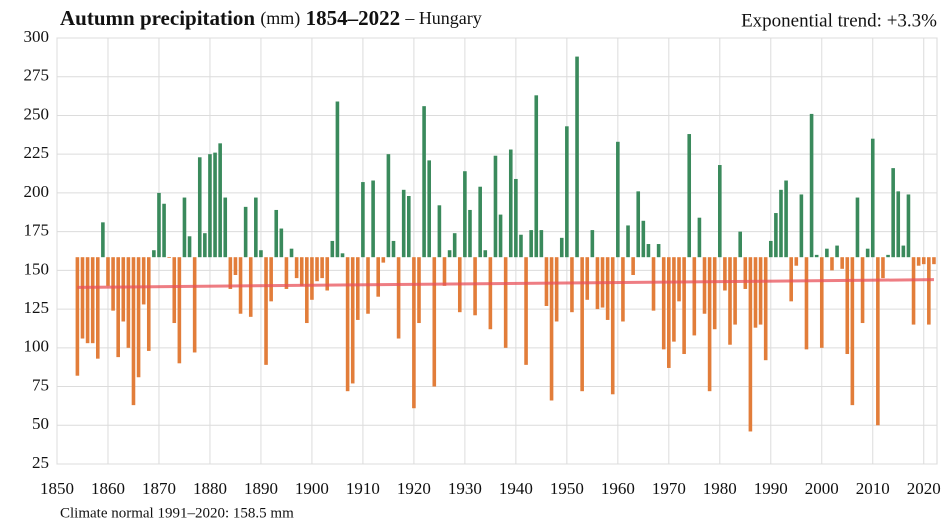 This screenshot has height=527, width=949. Describe the element at coordinates (37, 307) in the screenshot. I see `y-tick-label: 125` at that location.